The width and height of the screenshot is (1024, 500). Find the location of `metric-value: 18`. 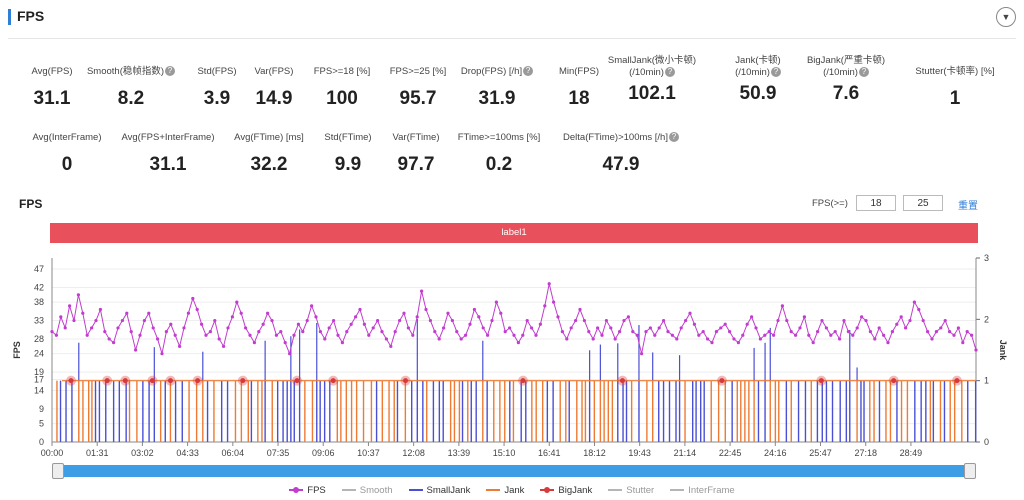

metric-value: 18 is located at coordinates (579, 98).